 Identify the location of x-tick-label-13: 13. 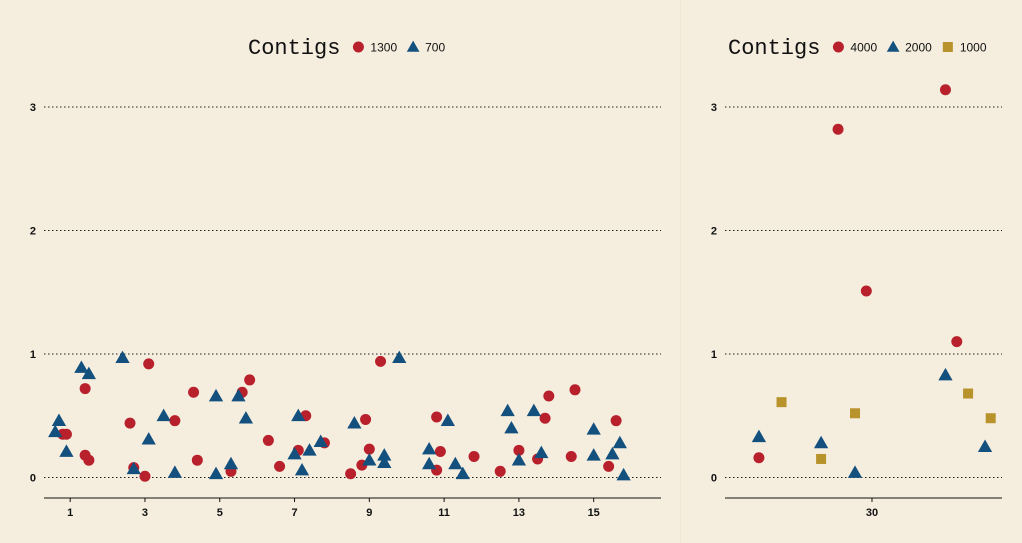
(519, 513).